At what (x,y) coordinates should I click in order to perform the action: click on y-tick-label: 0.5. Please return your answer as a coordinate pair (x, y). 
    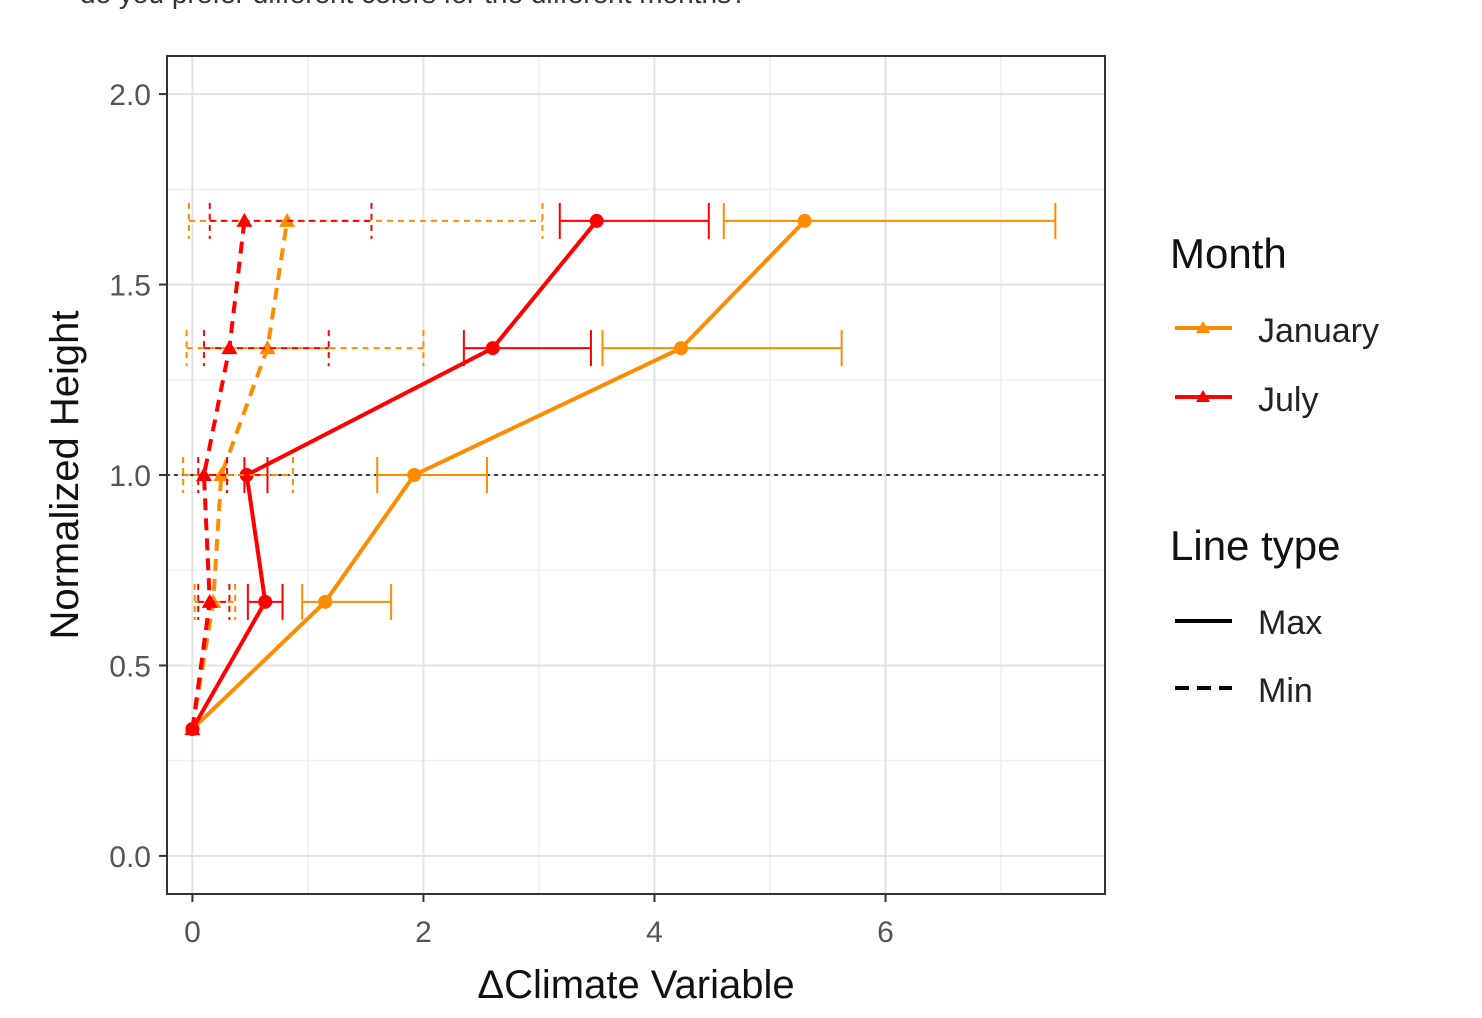
    Looking at the image, I should click on (130, 666).